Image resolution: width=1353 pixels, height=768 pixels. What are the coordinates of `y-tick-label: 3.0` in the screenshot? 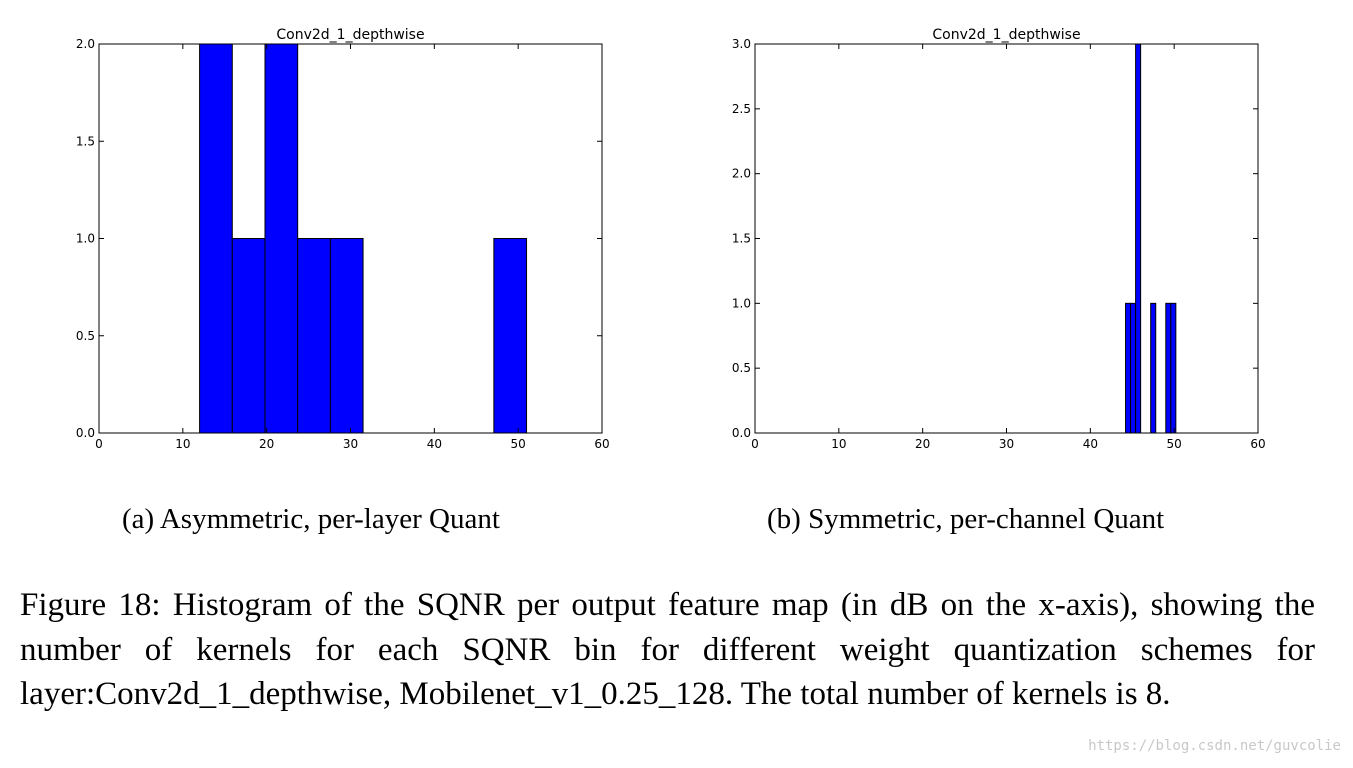 It's located at (741, 44).